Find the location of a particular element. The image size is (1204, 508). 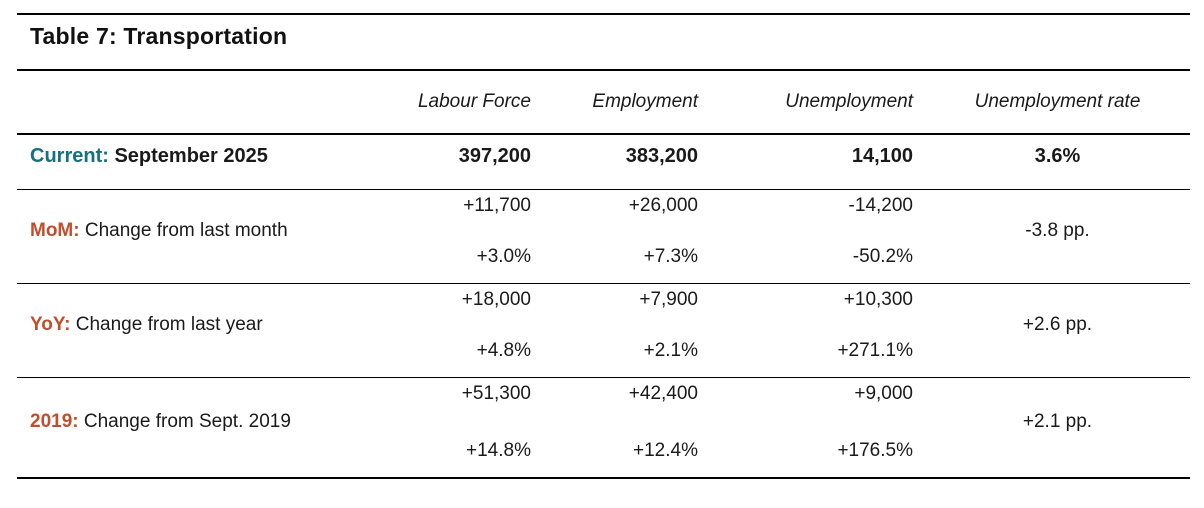

current-prefix: Current: is located at coordinates (72, 156).